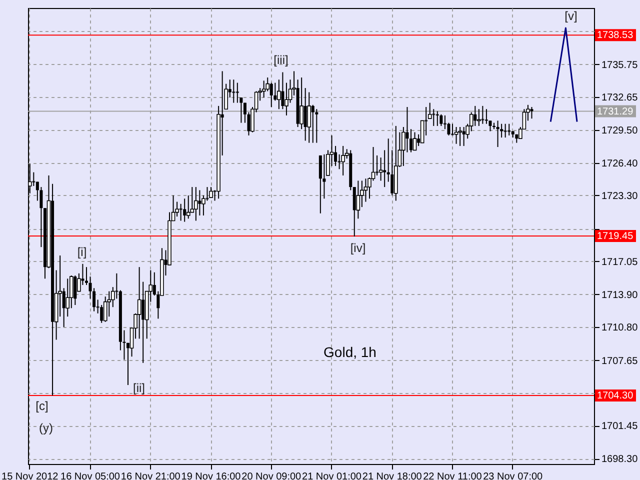  I want to click on ref-line-label: 1731.29, so click(615, 112).